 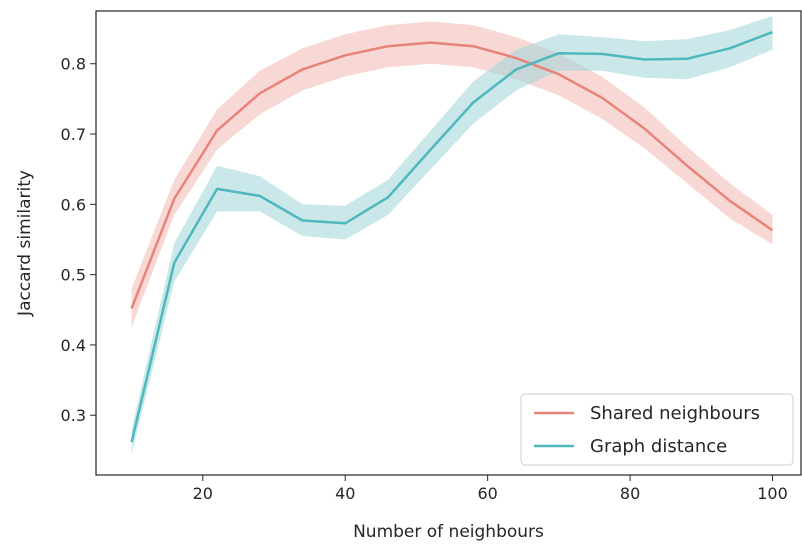 What do you see at coordinates (630, 493) in the screenshot?
I see `x-tick-label: 80` at bounding box center [630, 493].